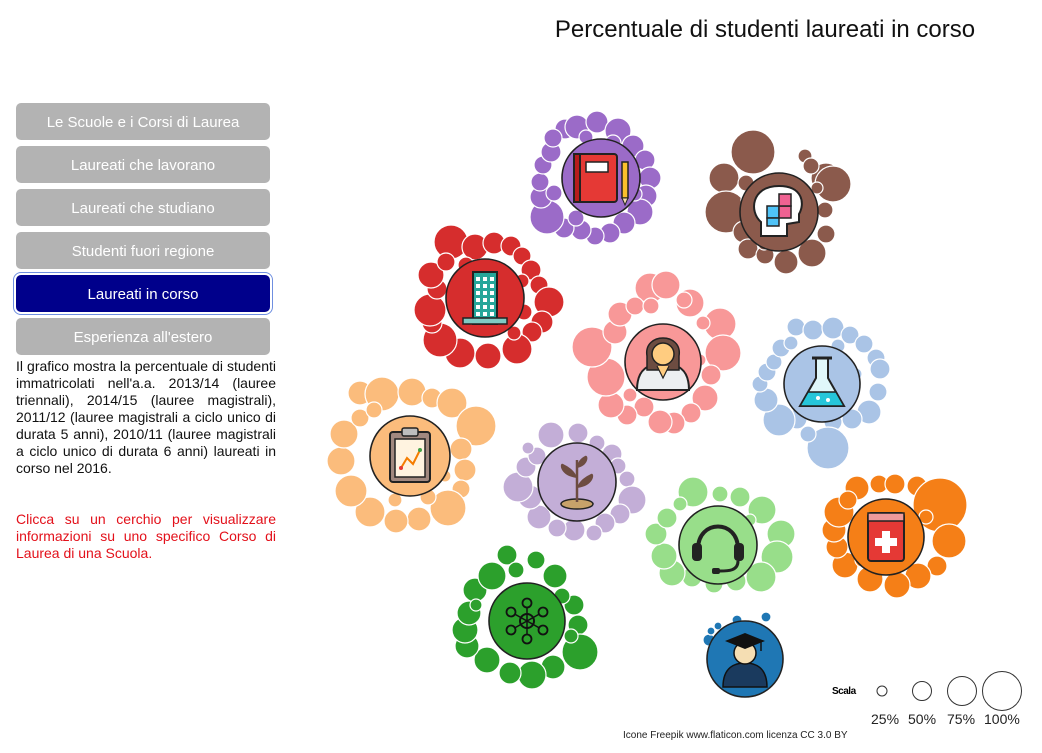  What do you see at coordinates (143, 250) in the screenshot?
I see `nav-button-fuori-regione: Studenti fuori regione` at bounding box center [143, 250].